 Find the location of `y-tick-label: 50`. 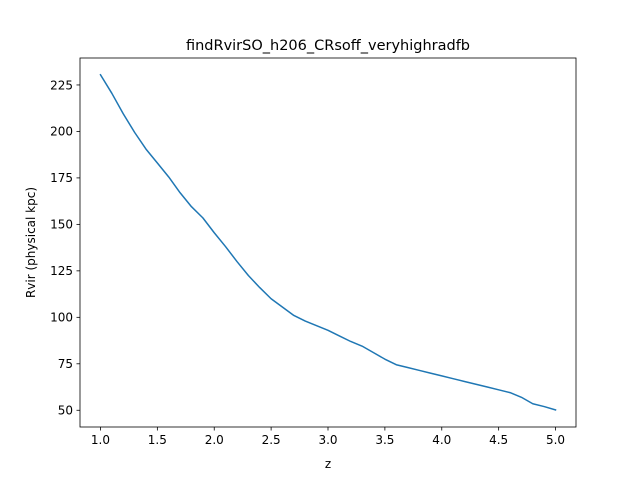

y-tick-label: 50 is located at coordinates (65, 411).